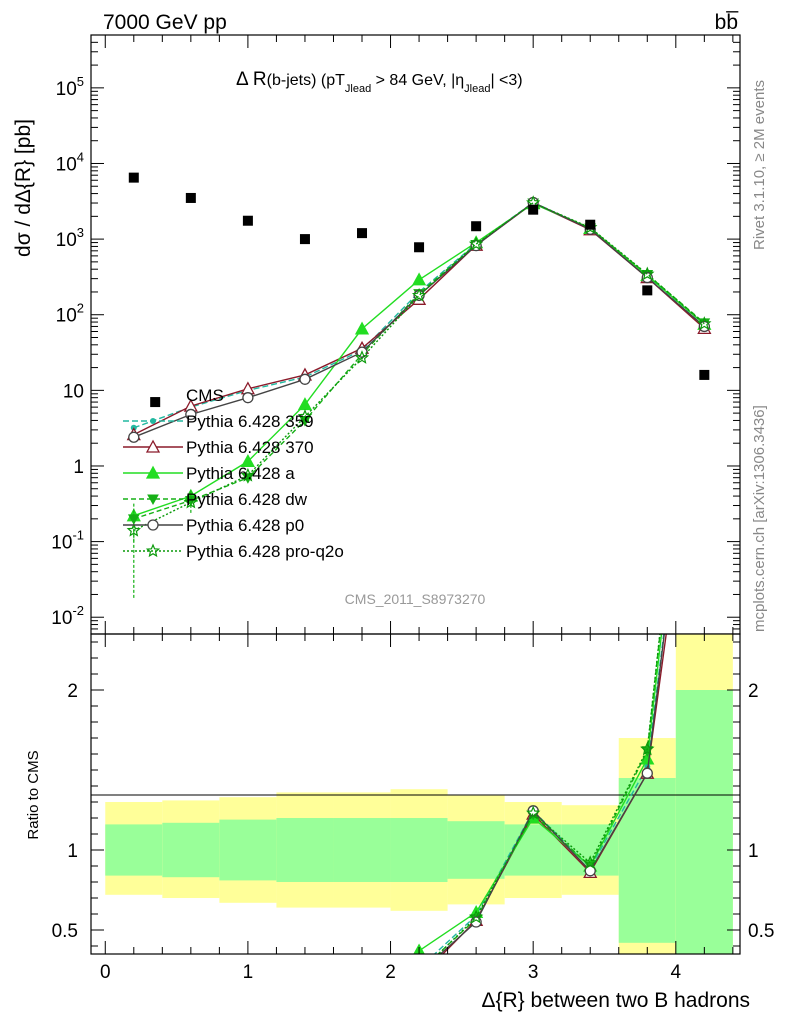  What do you see at coordinates (70, 314) in the screenshot?
I see `main-ytick-label: 10²` at bounding box center [70, 314].